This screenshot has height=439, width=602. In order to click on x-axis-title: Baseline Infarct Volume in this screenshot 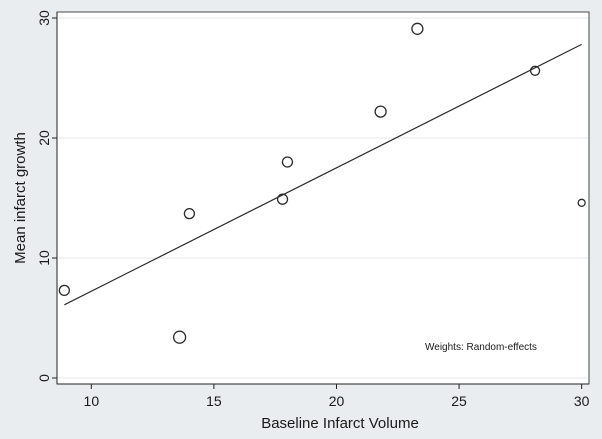, I will do `click(340, 423)`.